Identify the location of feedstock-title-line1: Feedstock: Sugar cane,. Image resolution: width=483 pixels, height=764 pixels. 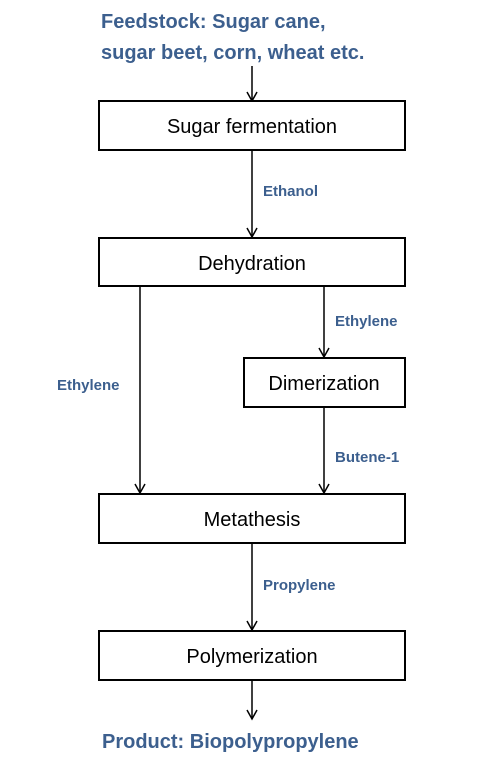
(213, 22).